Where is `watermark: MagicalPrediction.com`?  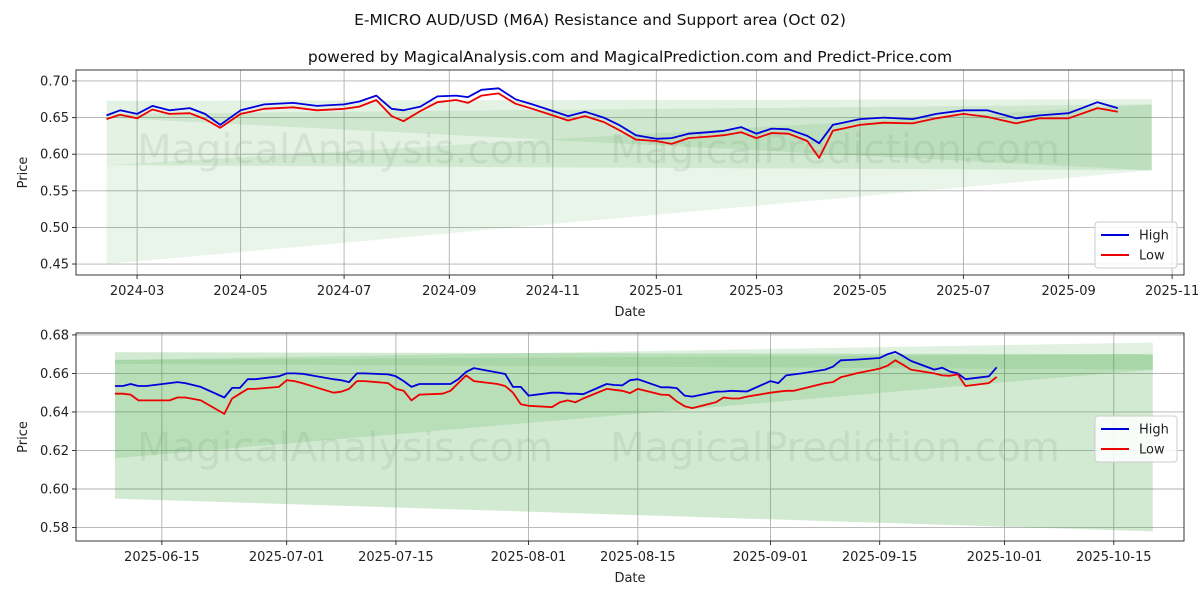
watermark: MagicalPrediction.com is located at coordinates (835, 448).